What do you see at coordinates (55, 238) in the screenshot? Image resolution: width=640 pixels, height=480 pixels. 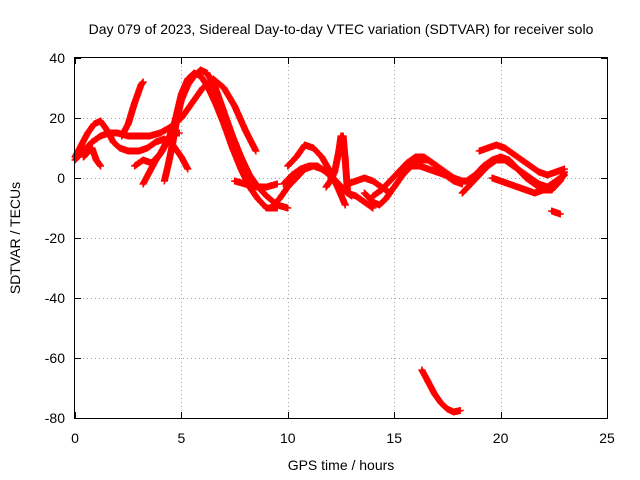 I see `y-tick-label: -20` at bounding box center [55, 238].